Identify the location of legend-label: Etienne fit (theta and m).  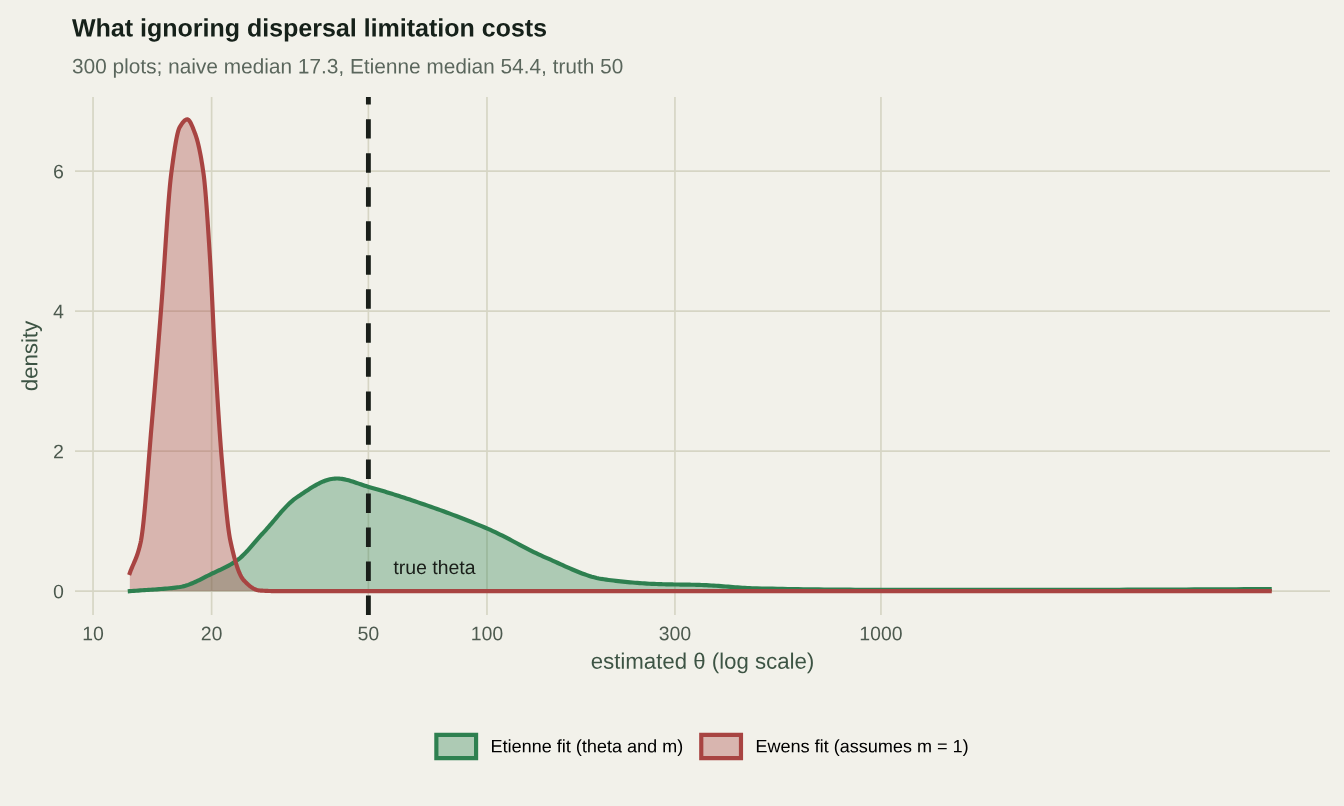
(587, 748).